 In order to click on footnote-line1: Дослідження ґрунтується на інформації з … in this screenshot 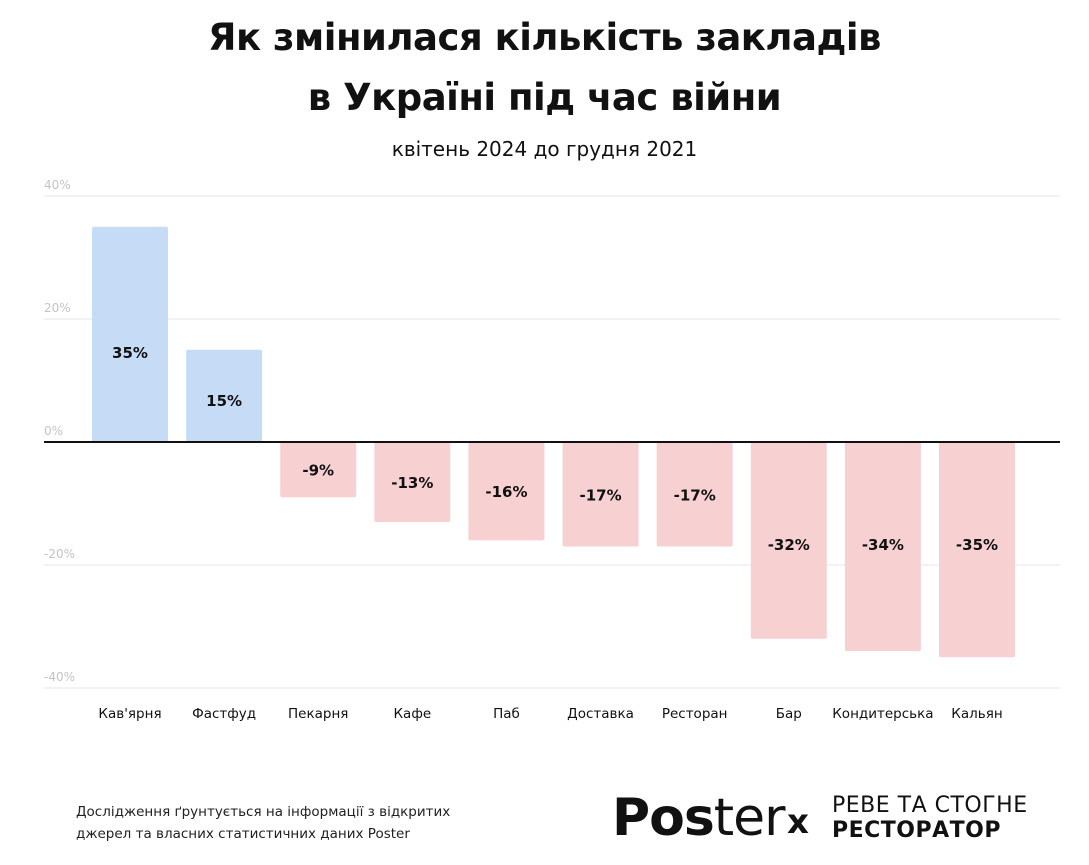, I will do `click(263, 812)`.